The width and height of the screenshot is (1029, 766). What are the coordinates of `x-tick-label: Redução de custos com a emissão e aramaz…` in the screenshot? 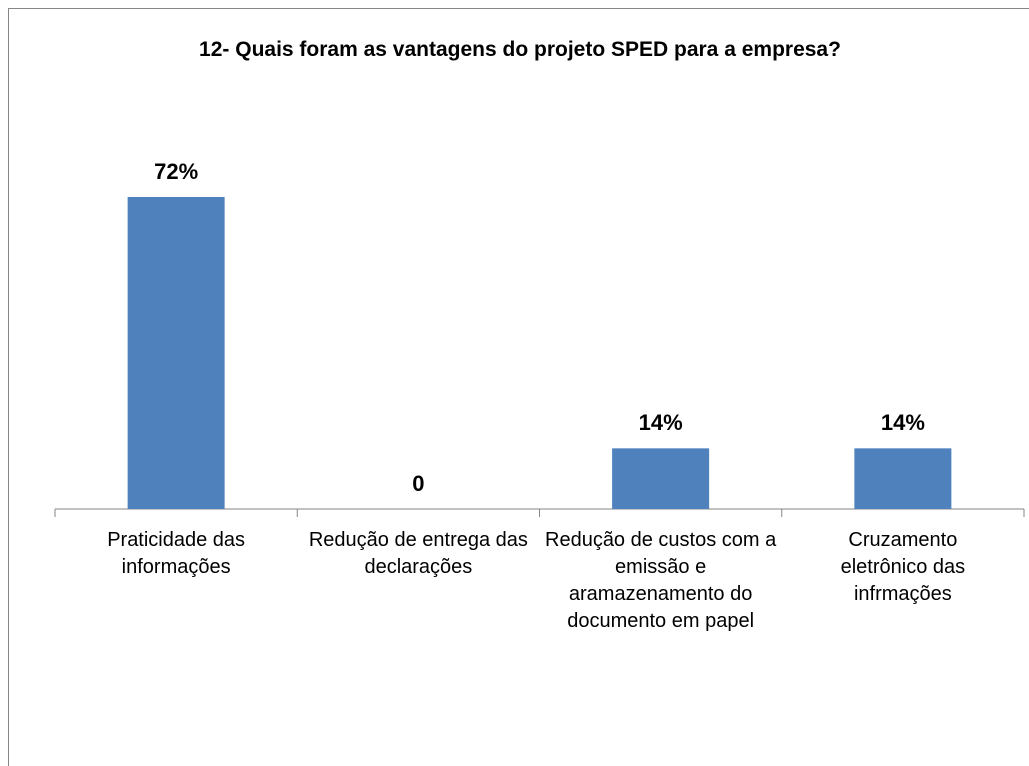 It's located at (661, 580).